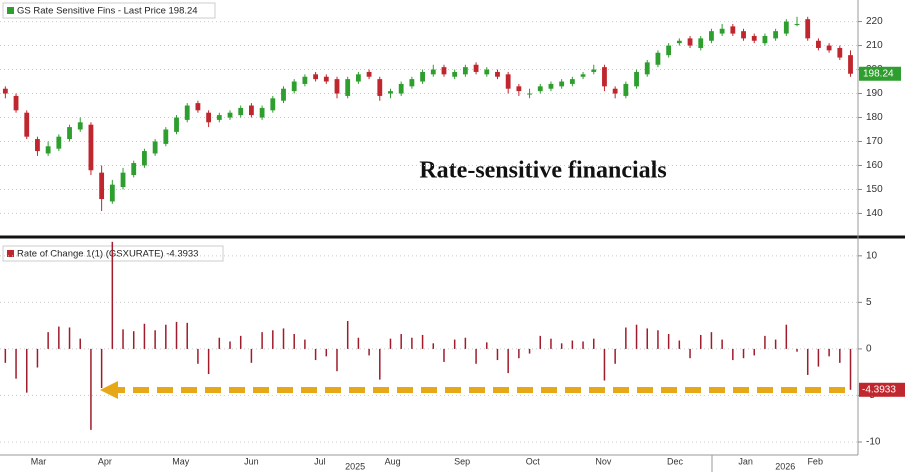 This screenshot has height=472, width=905. I want to click on year-label: 2026, so click(785, 466).